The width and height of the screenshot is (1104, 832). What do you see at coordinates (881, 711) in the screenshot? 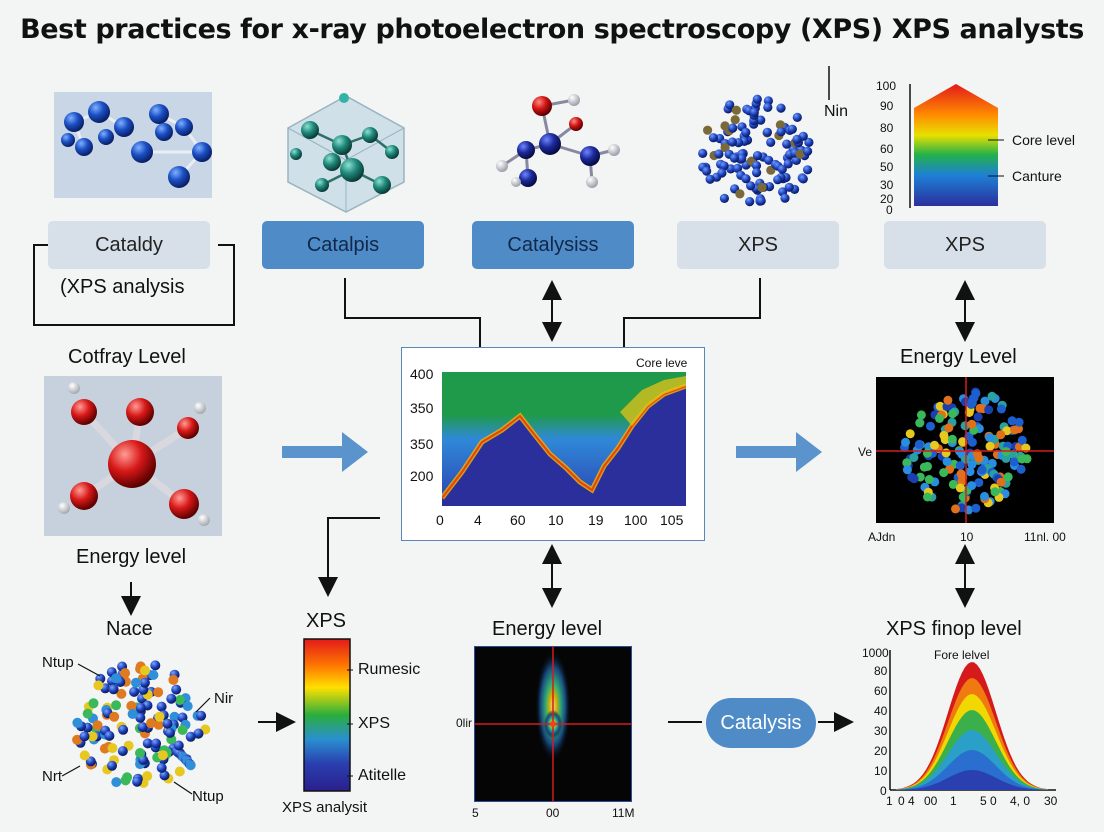
I see `bell-y-tick: 40` at bounding box center [881, 711].